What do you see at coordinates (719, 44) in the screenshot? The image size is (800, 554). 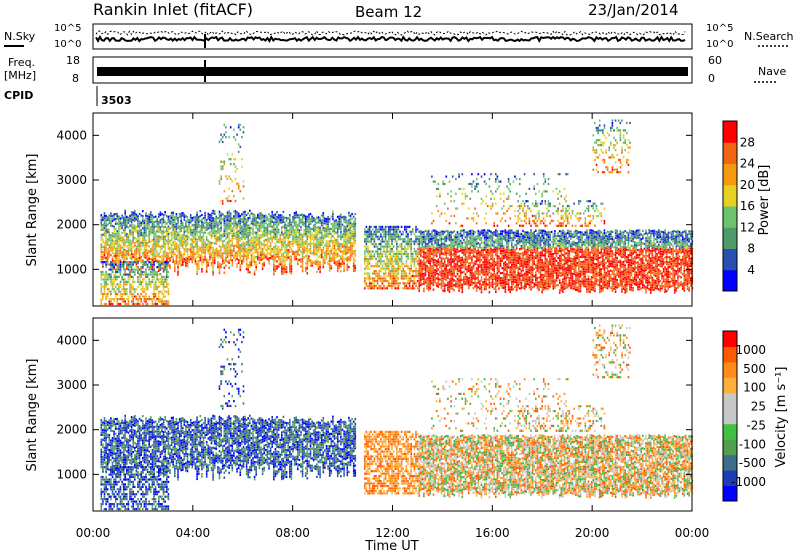 I see `noise-right-tick-bottom: 10^0` at bounding box center [719, 44].